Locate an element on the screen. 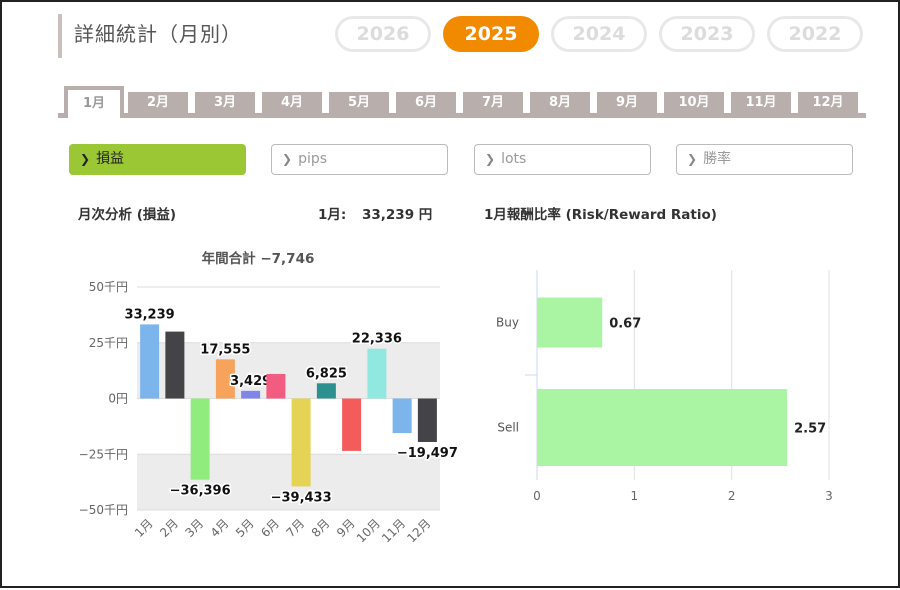 Image resolution: width=900 pixels, height=590 pixels. x-tick-label: 9月 is located at coordinates (346, 528).